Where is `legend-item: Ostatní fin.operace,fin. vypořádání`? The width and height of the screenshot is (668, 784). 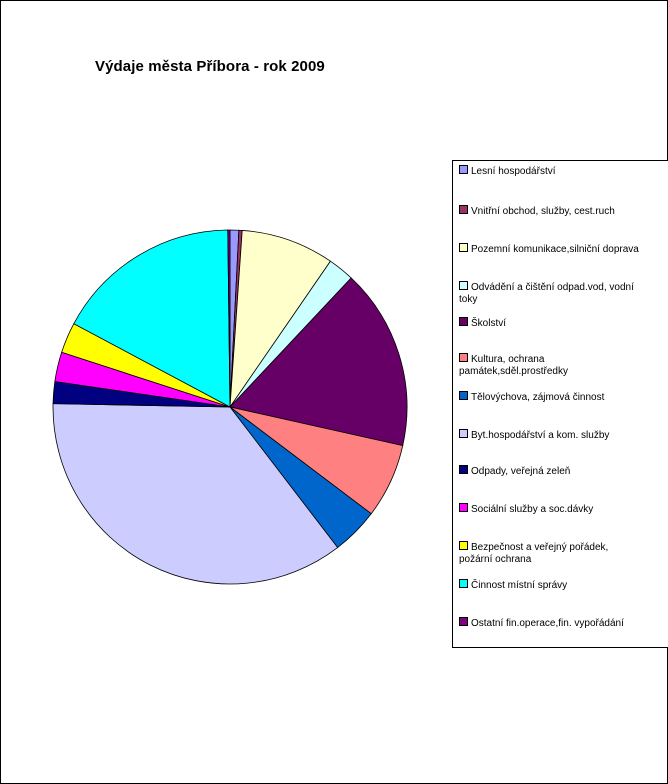 legend-item: Ostatní fin.operace,fin. vypořádání is located at coordinates (563, 623).